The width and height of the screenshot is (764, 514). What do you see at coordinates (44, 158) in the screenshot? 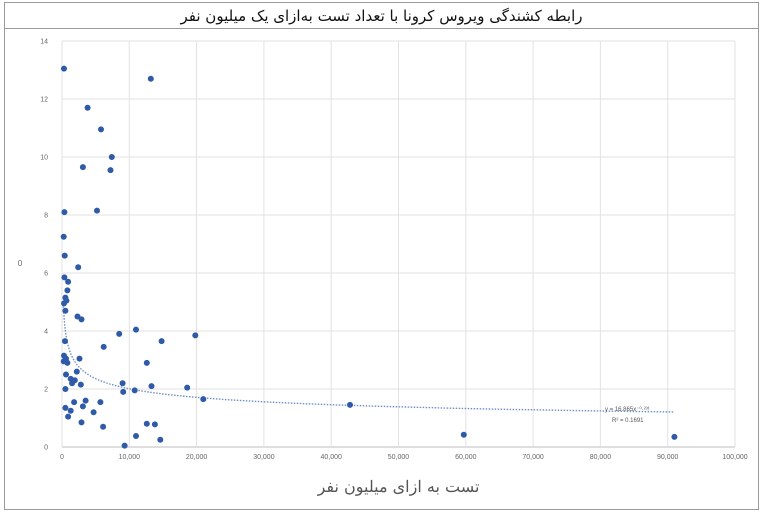
I see `y-tick-label: 10` at bounding box center [44, 158].